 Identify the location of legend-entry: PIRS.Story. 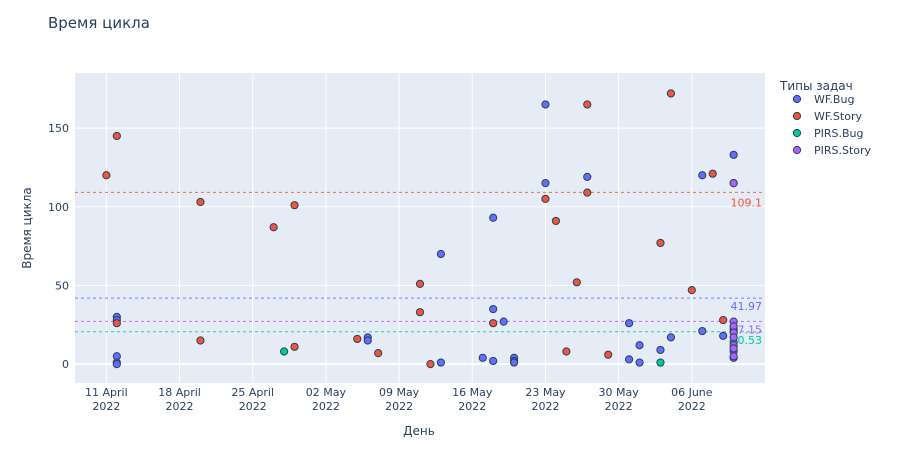
(843, 150).